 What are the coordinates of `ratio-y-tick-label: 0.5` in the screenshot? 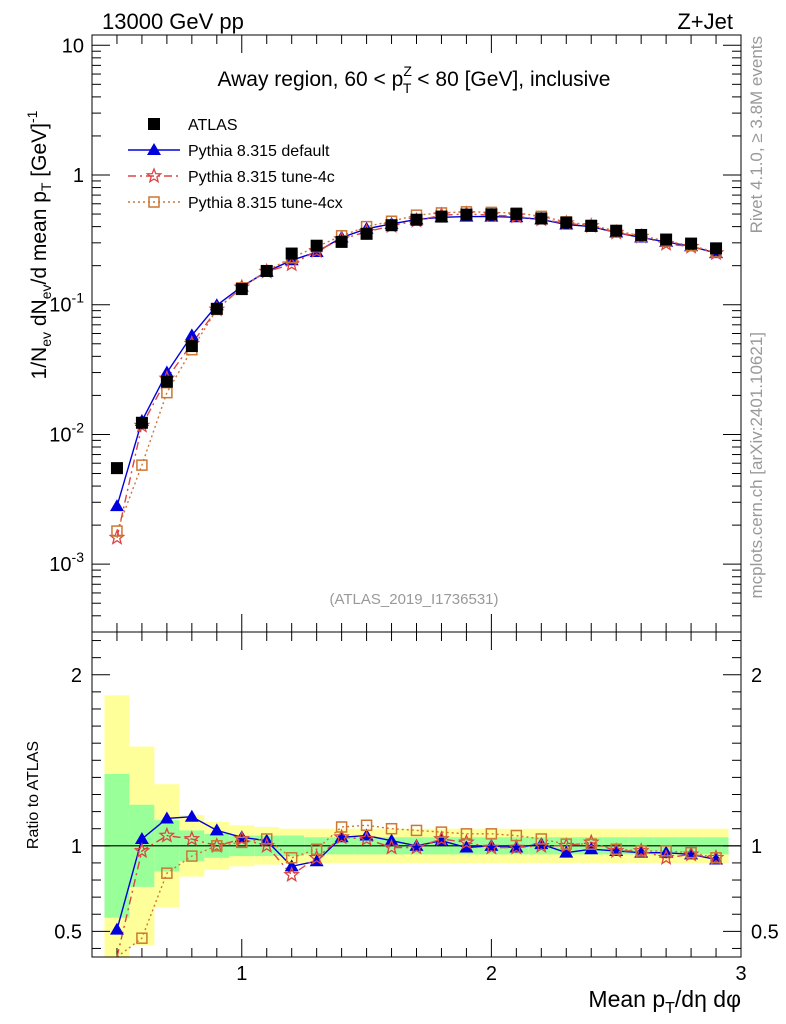 It's located at (68, 932).